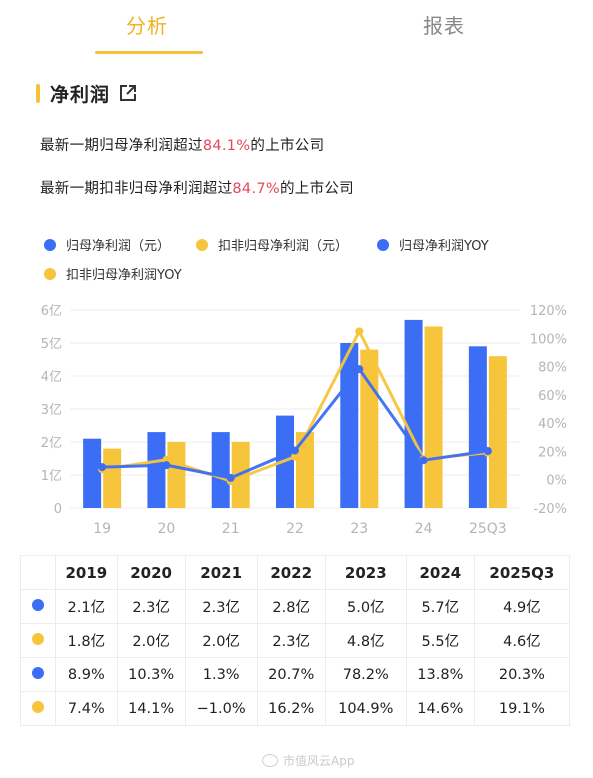  I want to click on table-cell: 5.0亿, so click(365, 606).